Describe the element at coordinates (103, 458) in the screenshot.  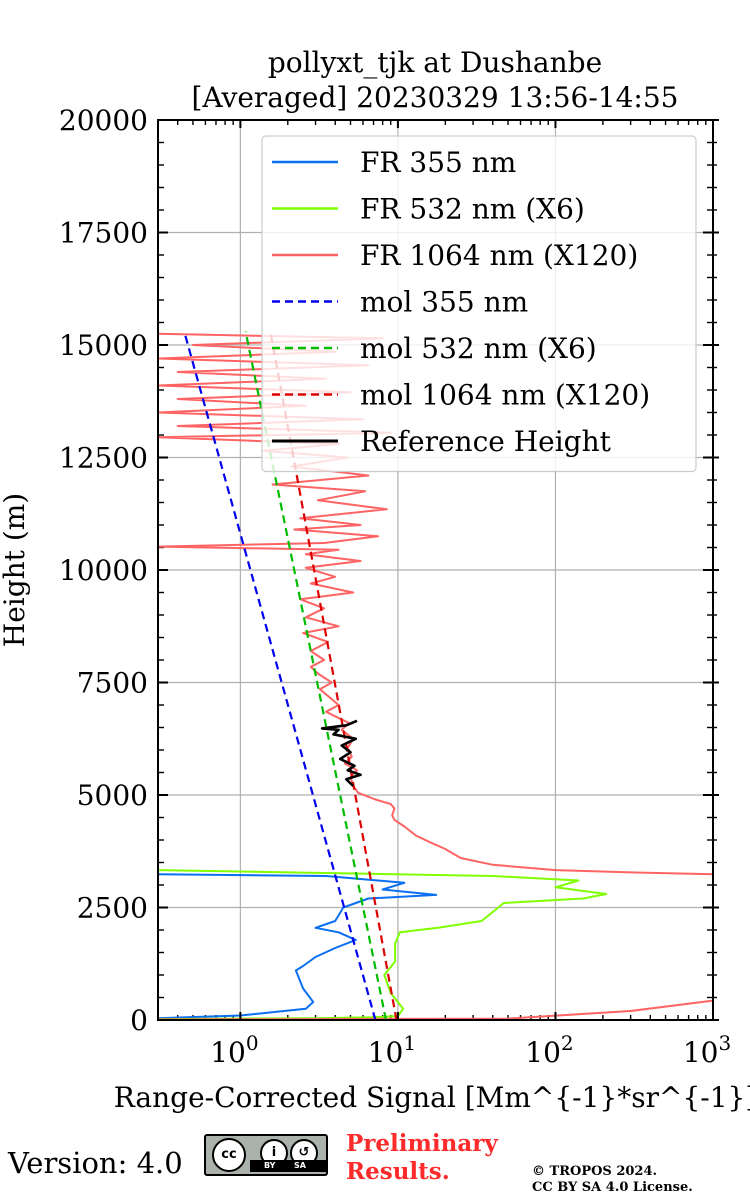
I see `y-tick-label: 12500` at that location.